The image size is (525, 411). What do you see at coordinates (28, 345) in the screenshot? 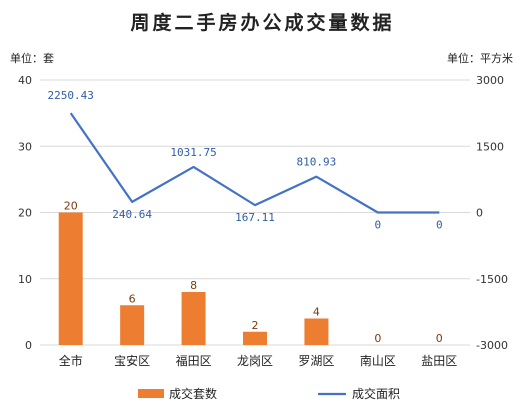
I see `left-tick-label: 0` at bounding box center [28, 345].